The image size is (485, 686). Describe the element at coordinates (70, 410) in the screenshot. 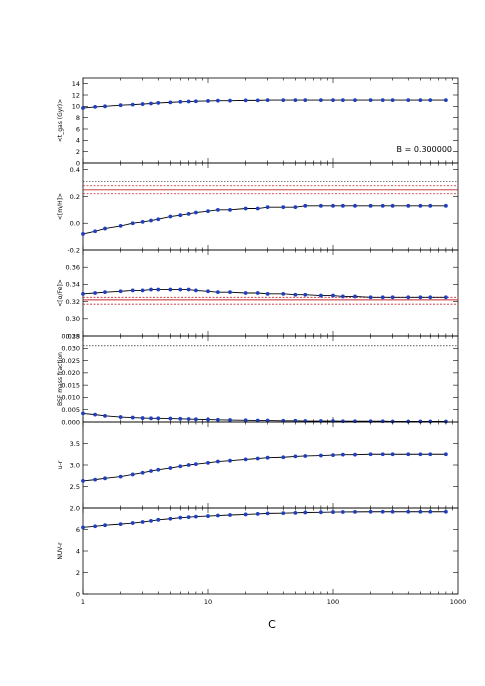

I see `y-tick-label: 0.005` at that location.